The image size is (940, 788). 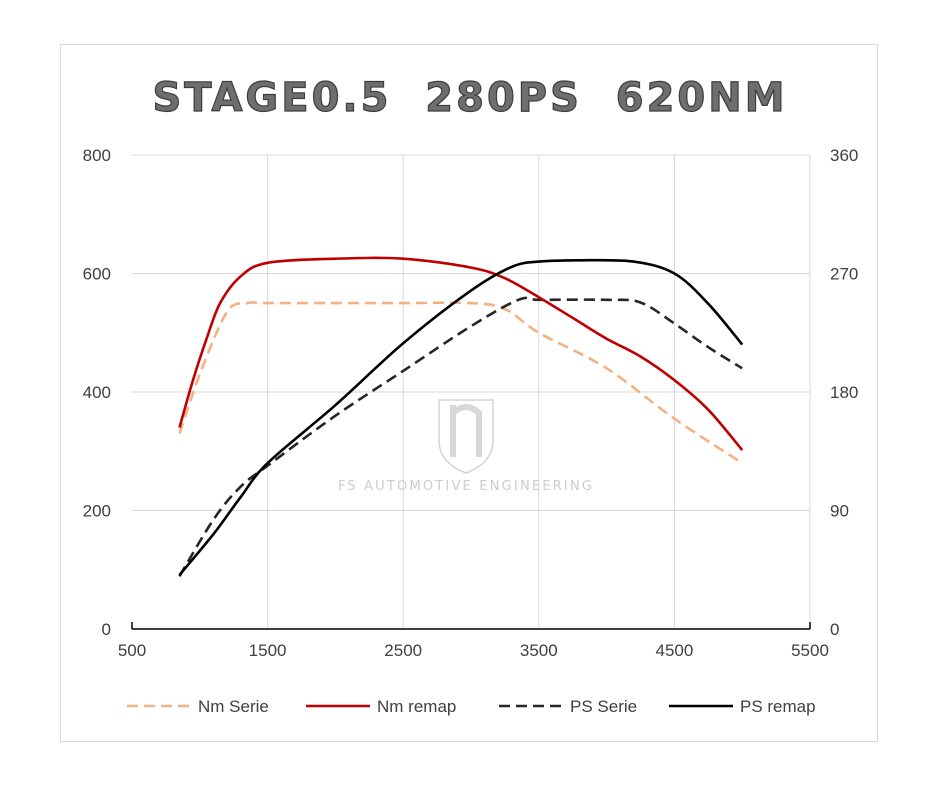 What do you see at coordinates (839, 511) in the screenshot?
I see `y-right-tick-label: 90` at bounding box center [839, 511].